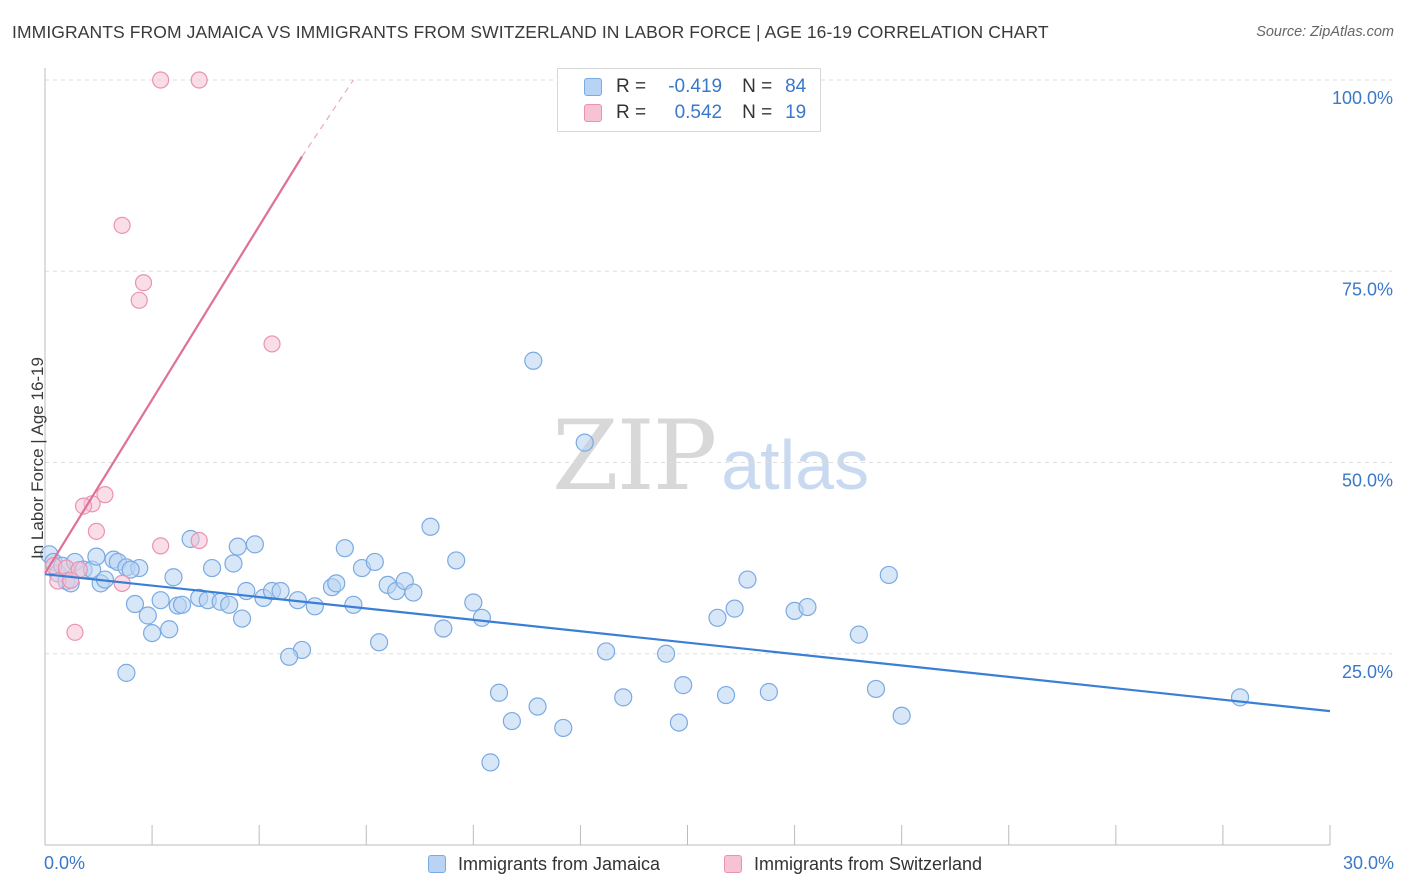 The height and width of the screenshot is (892, 1406). What do you see at coordinates (64, 863) in the screenshot?
I see `x-tick-label: 0.0%` at bounding box center [64, 863].